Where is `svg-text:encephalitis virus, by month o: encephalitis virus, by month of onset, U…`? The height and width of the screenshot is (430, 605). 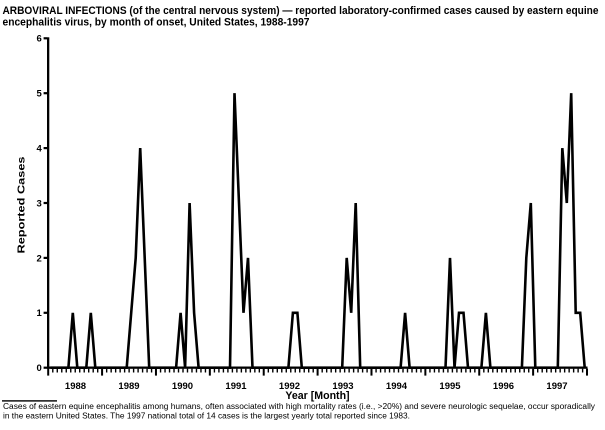
svg-text:encephalitis virus, by month o: encephalitis virus, by month of onset, U… is located at coordinates (156, 22).